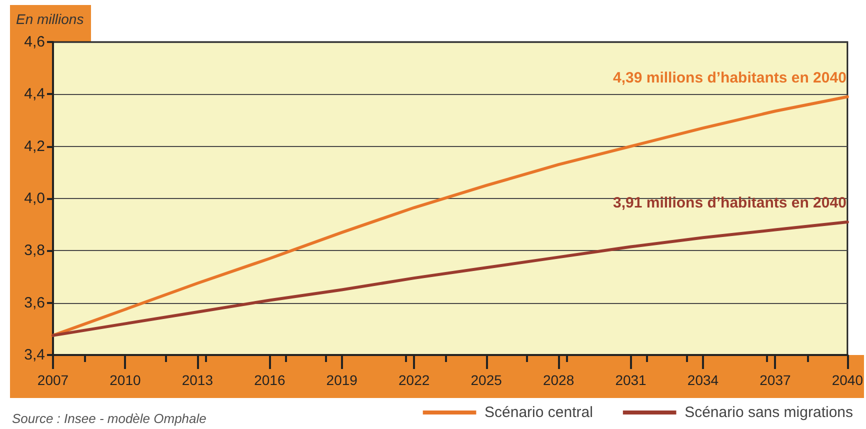 This screenshot has width=866, height=429. I want to click on x-tick-label: 2016, so click(270, 380).